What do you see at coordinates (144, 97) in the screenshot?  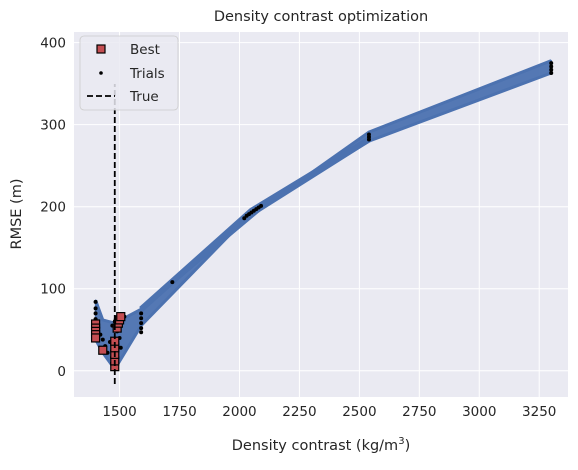 I see `legend-true-label: True` at bounding box center [144, 97].